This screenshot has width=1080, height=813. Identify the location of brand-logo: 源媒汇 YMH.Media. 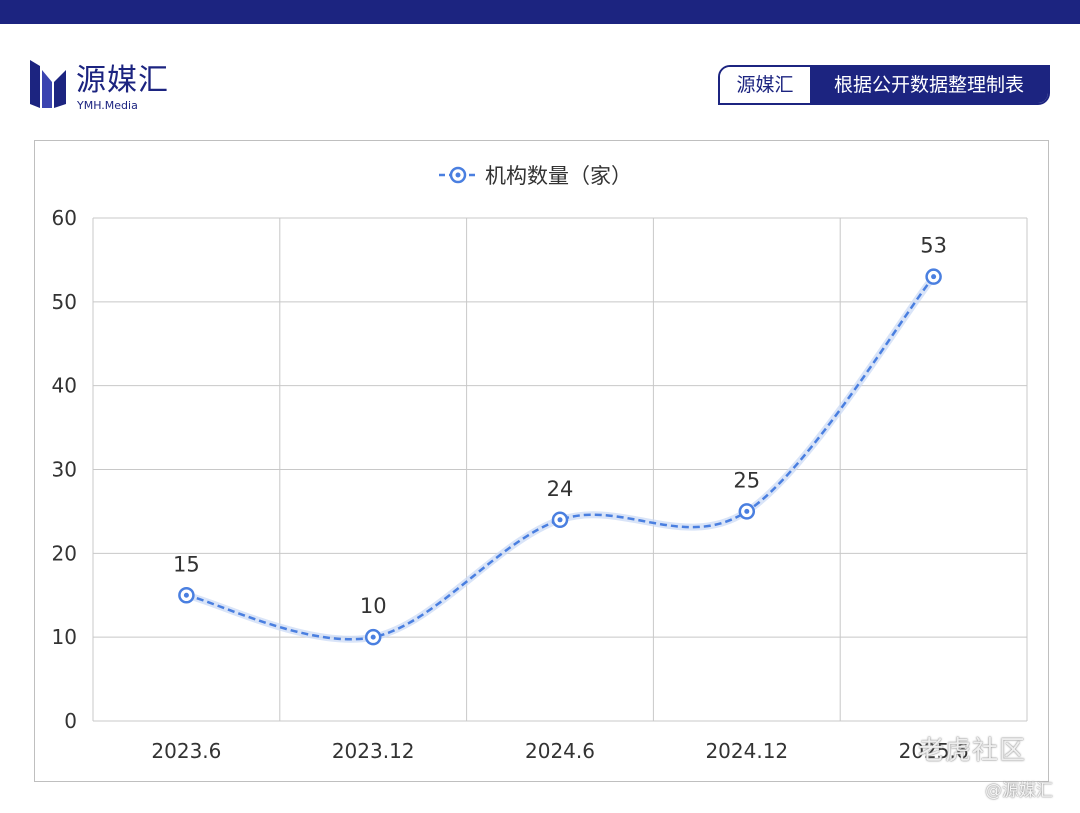
(110, 86).